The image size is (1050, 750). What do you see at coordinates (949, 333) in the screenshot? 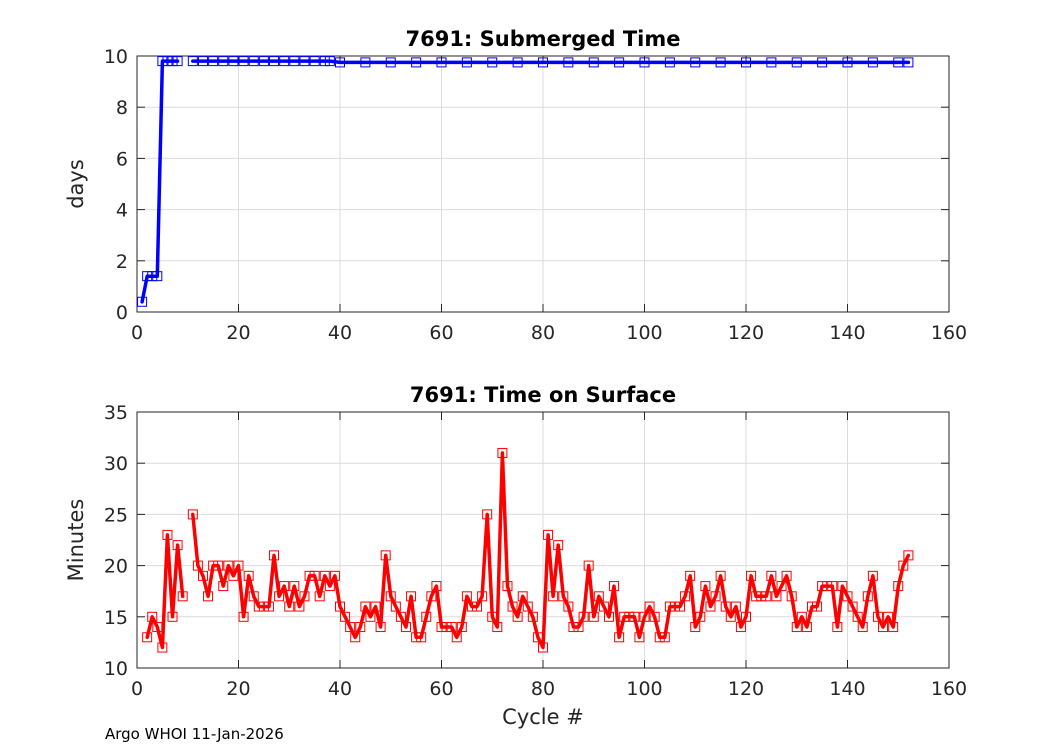
I see `x-tick-label: 160` at bounding box center [949, 333].